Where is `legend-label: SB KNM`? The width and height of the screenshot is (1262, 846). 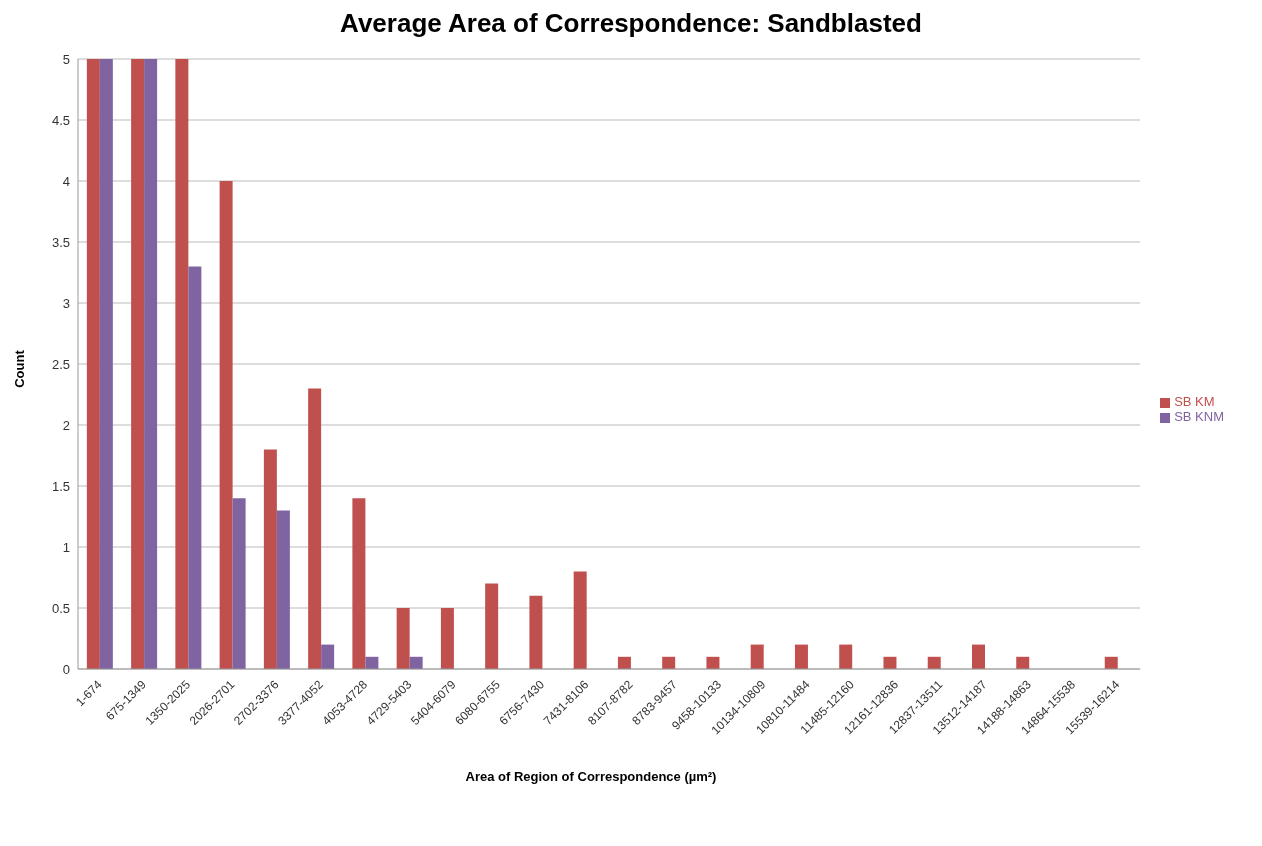
legend-label: SB KNM is located at coordinates (1199, 416).